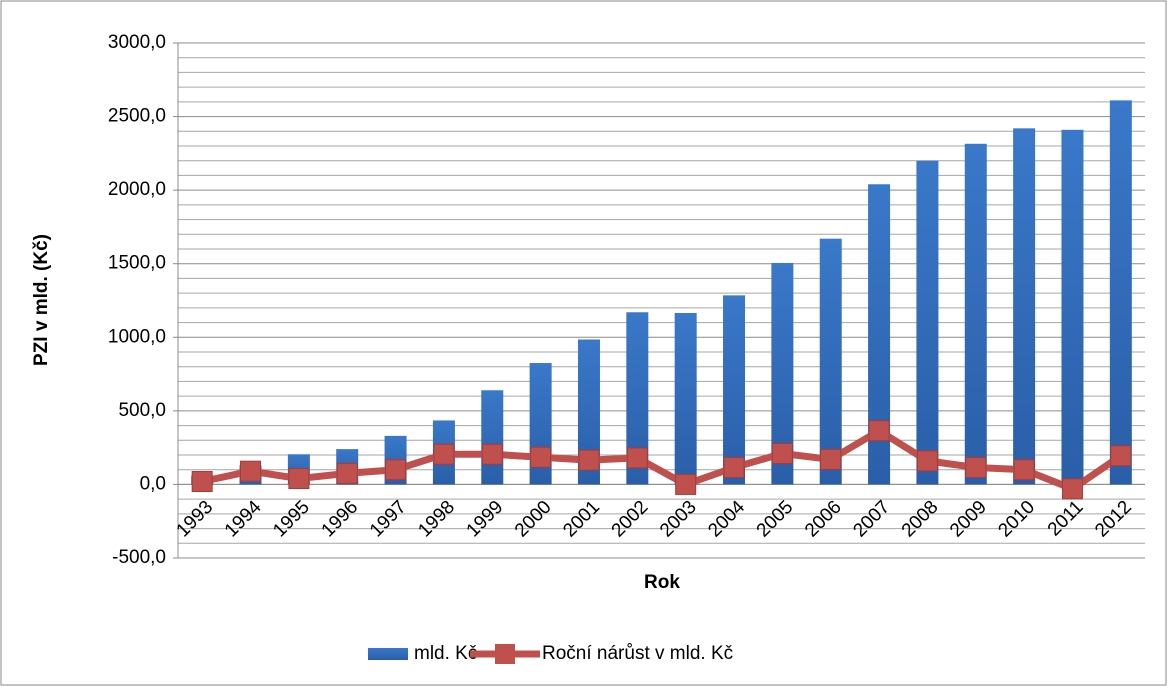 The height and width of the screenshot is (686, 1167). I want to click on y-tick-label: 2000,0, so click(137, 189).